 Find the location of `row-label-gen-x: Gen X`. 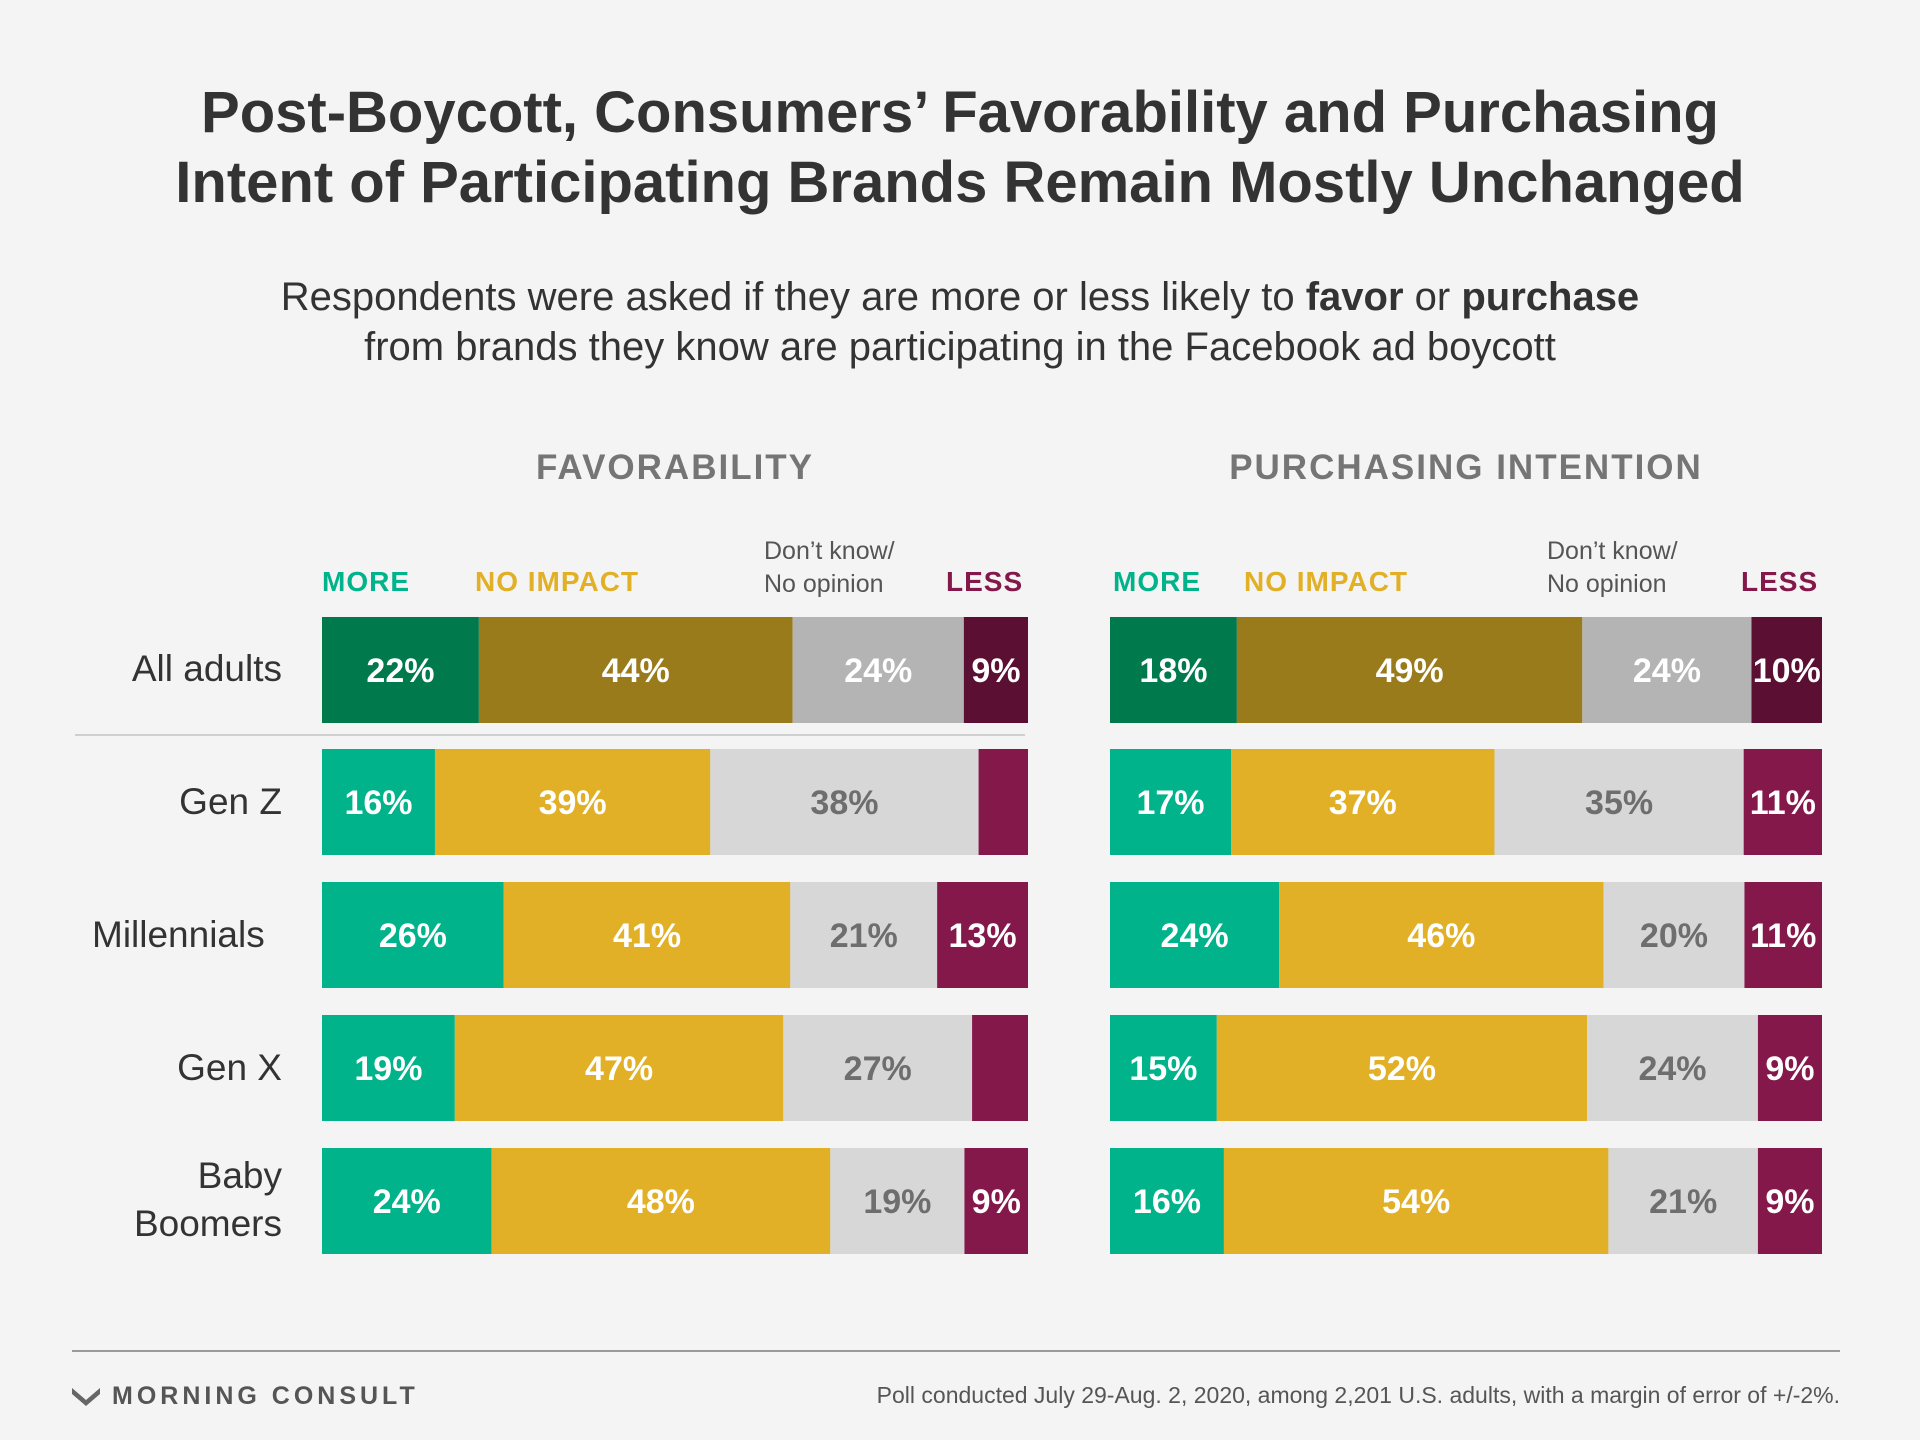

row-label-gen-x: Gen X is located at coordinates (229, 1067).